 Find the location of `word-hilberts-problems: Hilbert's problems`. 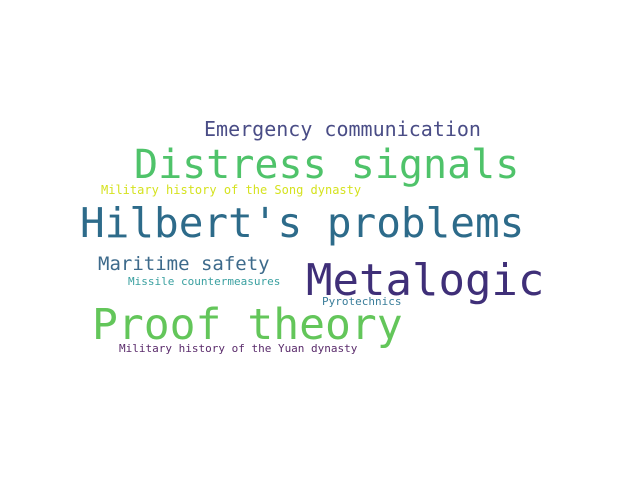

word-hilberts-problems: Hilbert's problems is located at coordinates (302, 223).